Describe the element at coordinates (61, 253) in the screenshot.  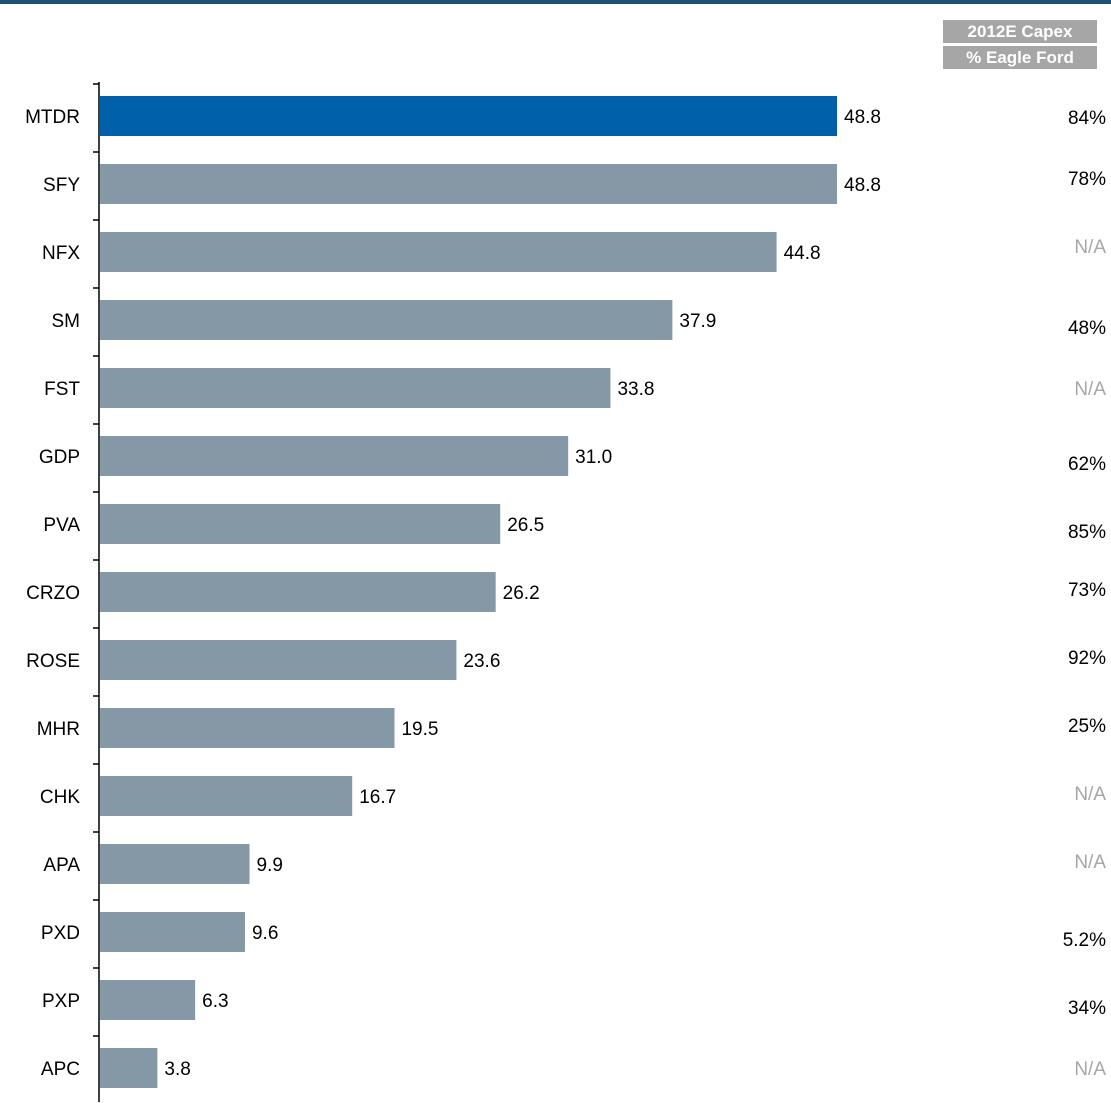
I see `category-label: NFX` at that location.